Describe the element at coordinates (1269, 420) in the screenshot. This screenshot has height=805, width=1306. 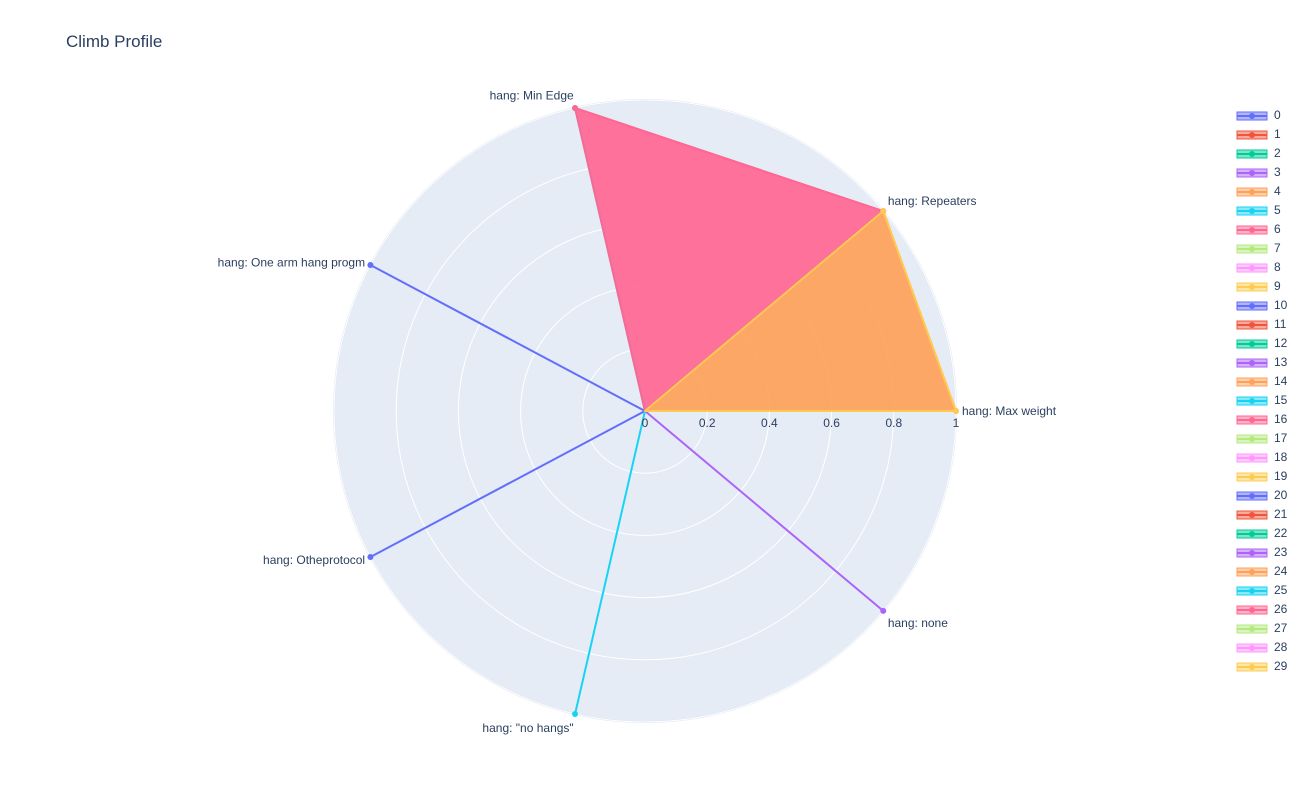
I see `legend-item: 16` at that location.